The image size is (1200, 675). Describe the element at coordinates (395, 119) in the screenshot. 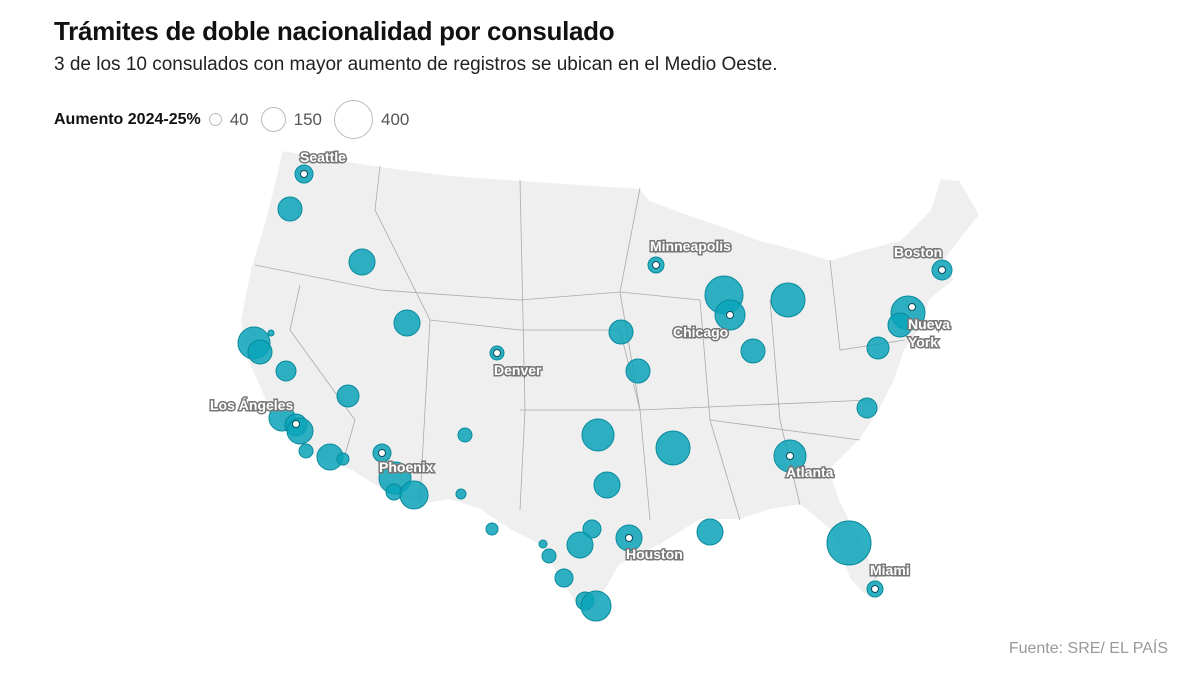

I see `legend-label: 400` at that location.